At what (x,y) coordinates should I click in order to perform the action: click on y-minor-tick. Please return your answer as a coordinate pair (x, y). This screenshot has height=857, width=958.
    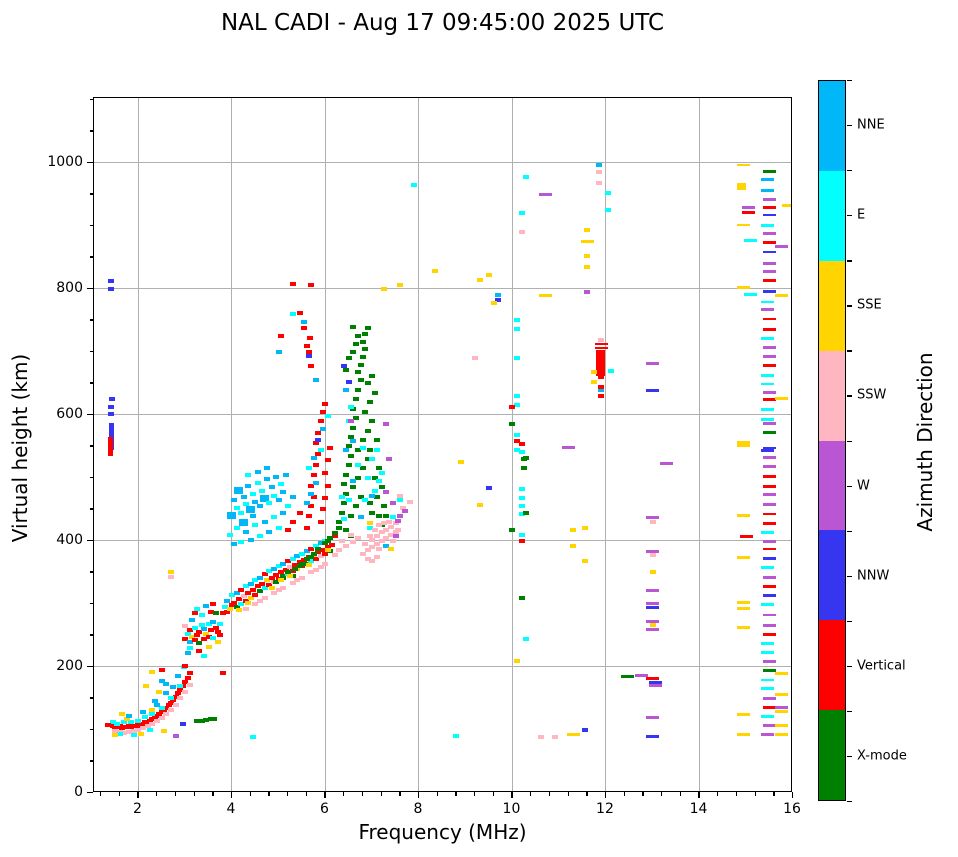
    Looking at the image, I should click on (91, 761).